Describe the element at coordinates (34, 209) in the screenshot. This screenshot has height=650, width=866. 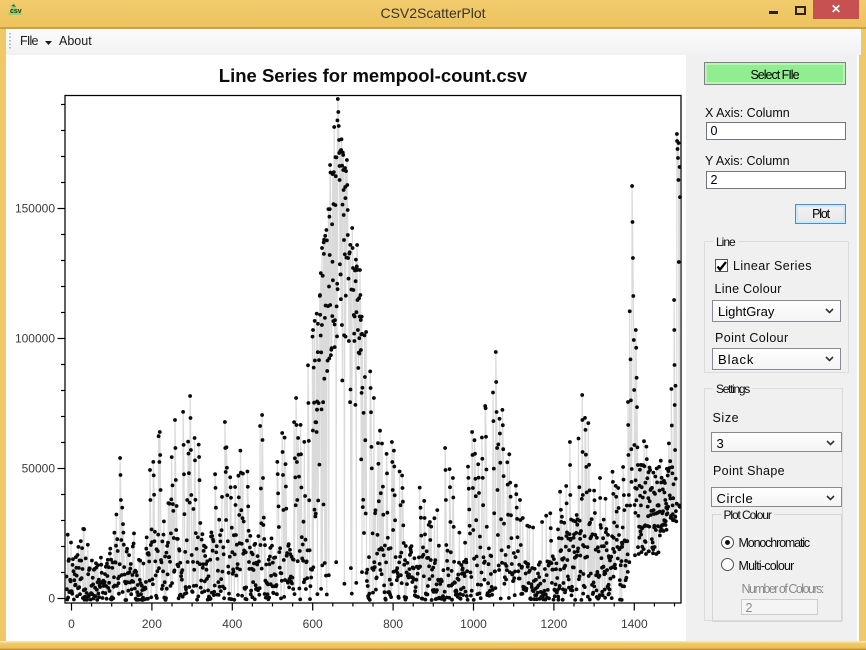
I see `svg-text: 150000` at that location.